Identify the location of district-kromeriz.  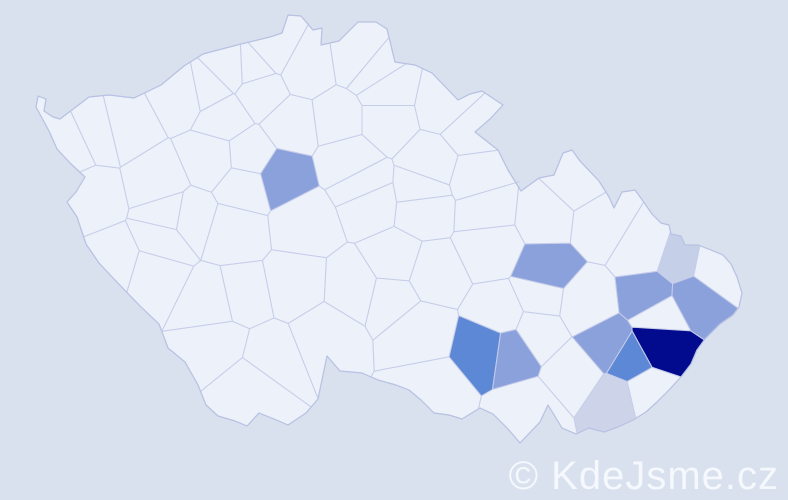
(602, 343).